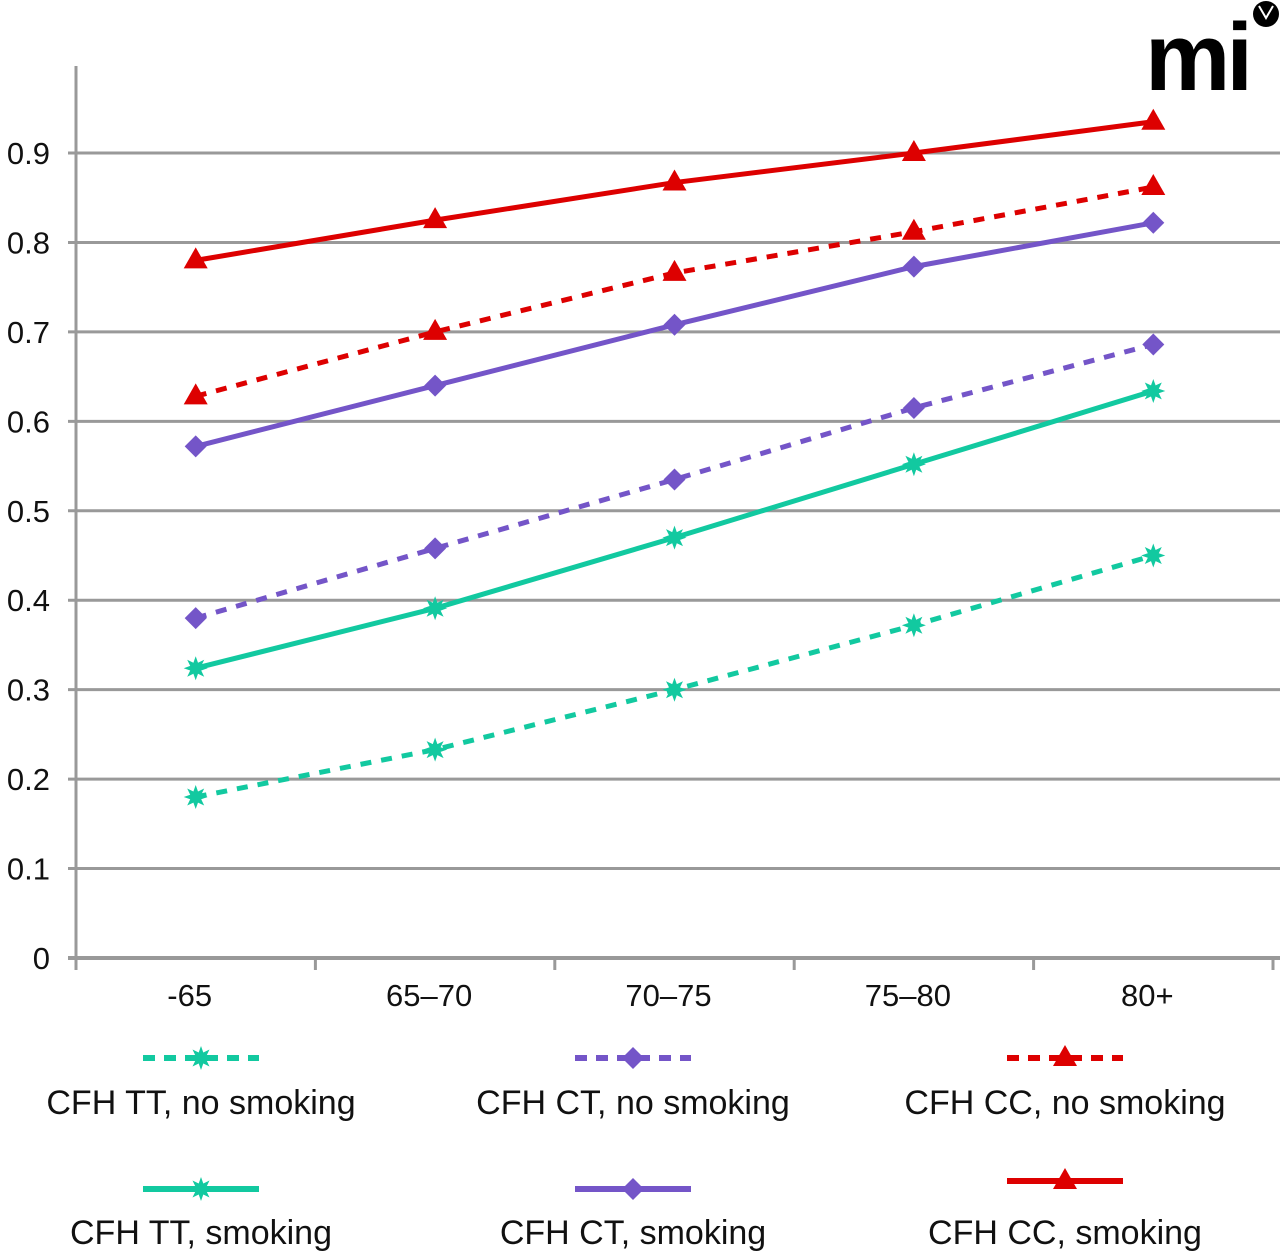  What do you see at coordinates (200, 1103) in the screenshot?
I see `legend-label: CFH TT, no smoking` at bounding box center [200, 1103].